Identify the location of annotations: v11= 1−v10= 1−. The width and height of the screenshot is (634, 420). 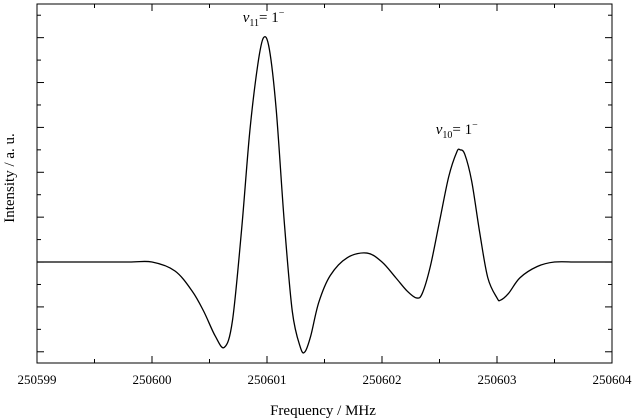
(360, 74).